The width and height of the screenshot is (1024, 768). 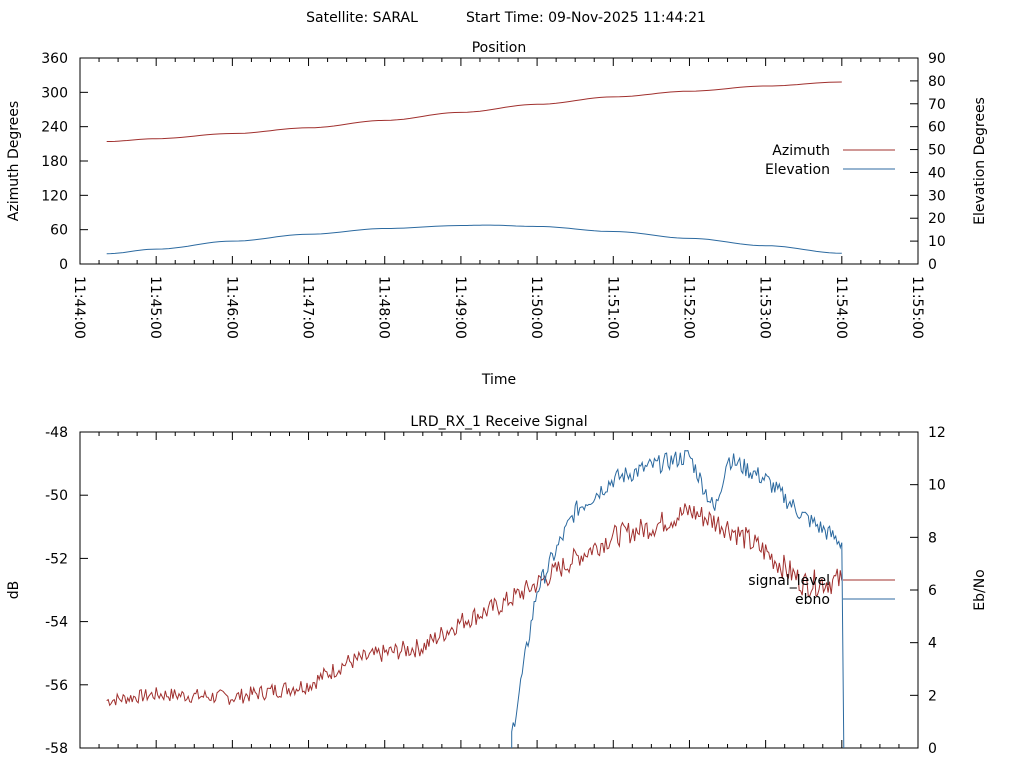 What do you see at coordinates (937, 128) in the screenshot?
I see `y2-tick-label: 60` at bounding box center [937, 128].